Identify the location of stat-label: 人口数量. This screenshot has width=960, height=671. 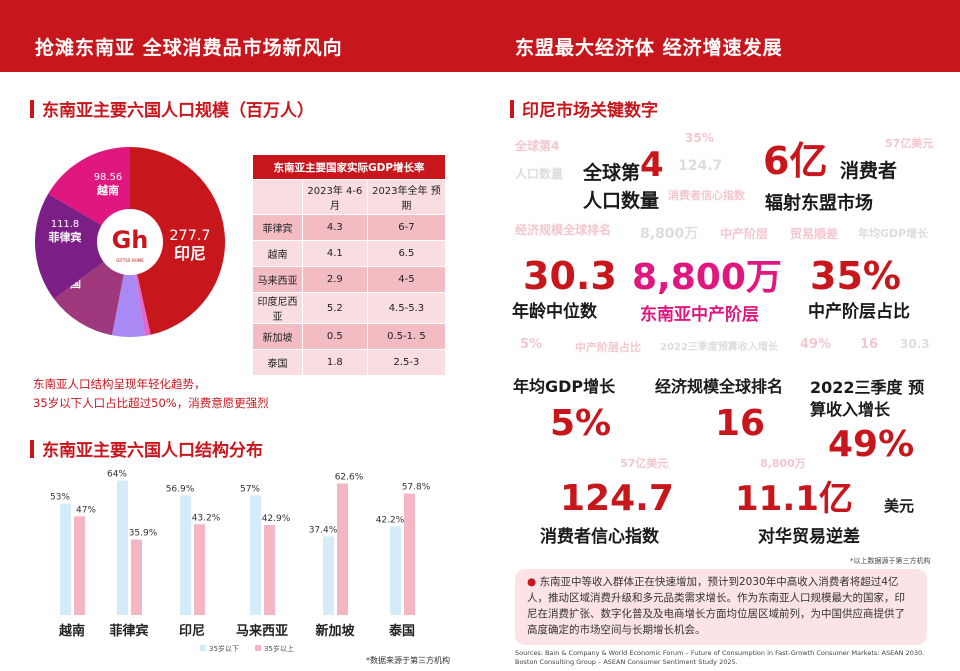
(621, 201).